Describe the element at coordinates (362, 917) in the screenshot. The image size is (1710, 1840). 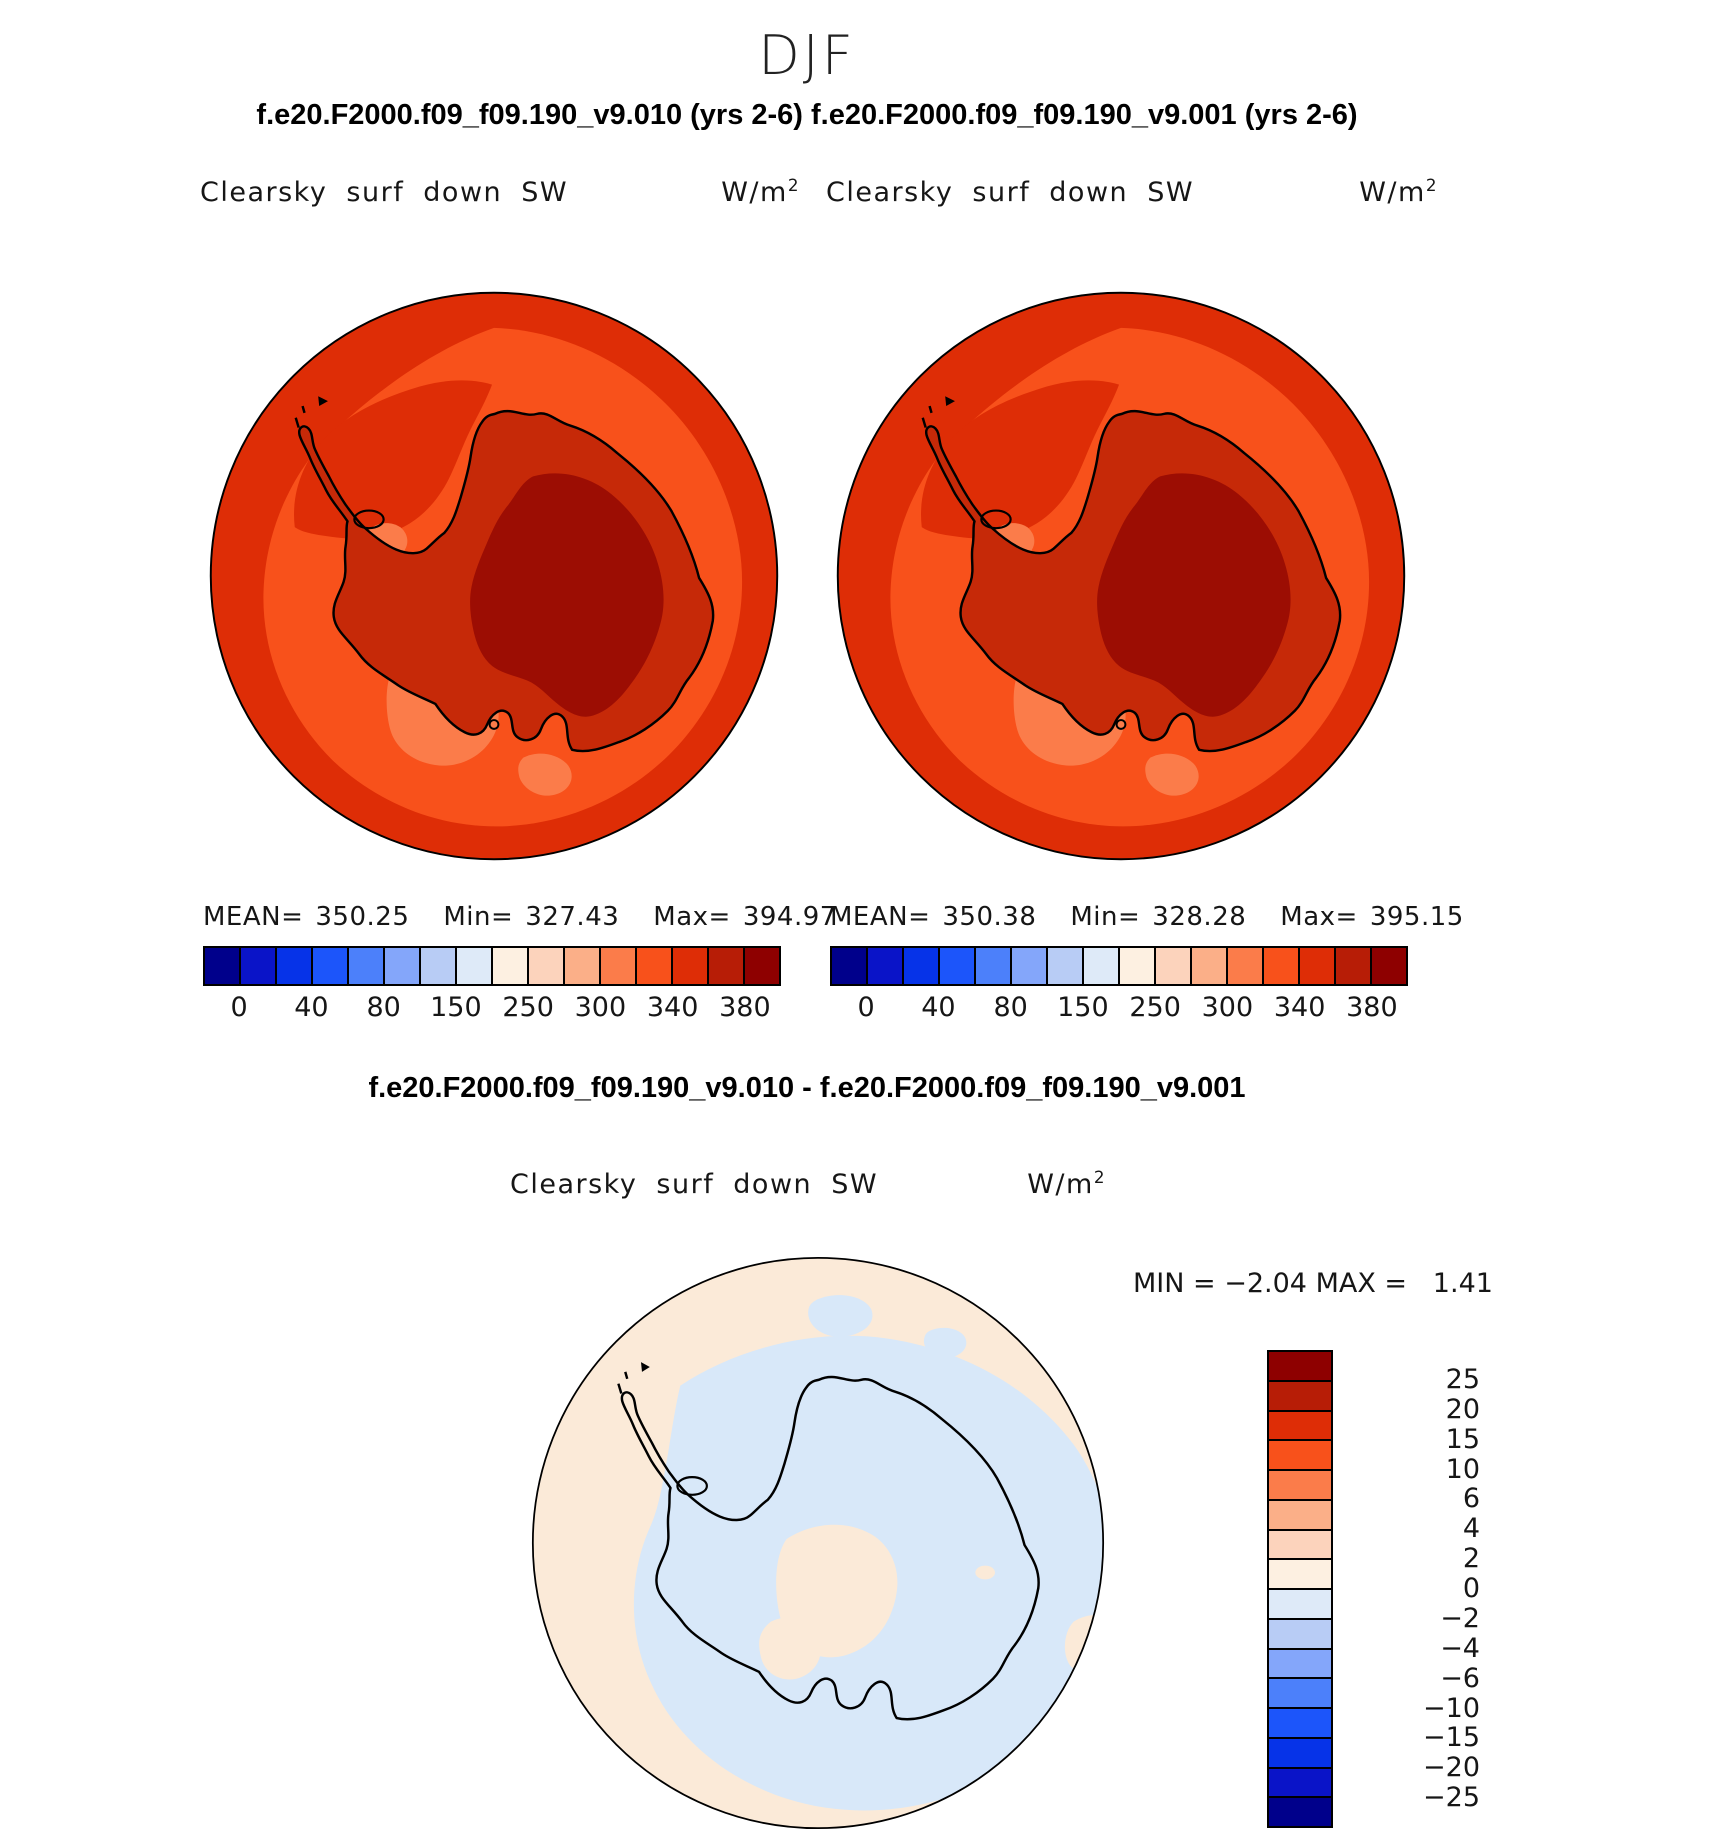
I see `mean-value: 350.25` at that location.